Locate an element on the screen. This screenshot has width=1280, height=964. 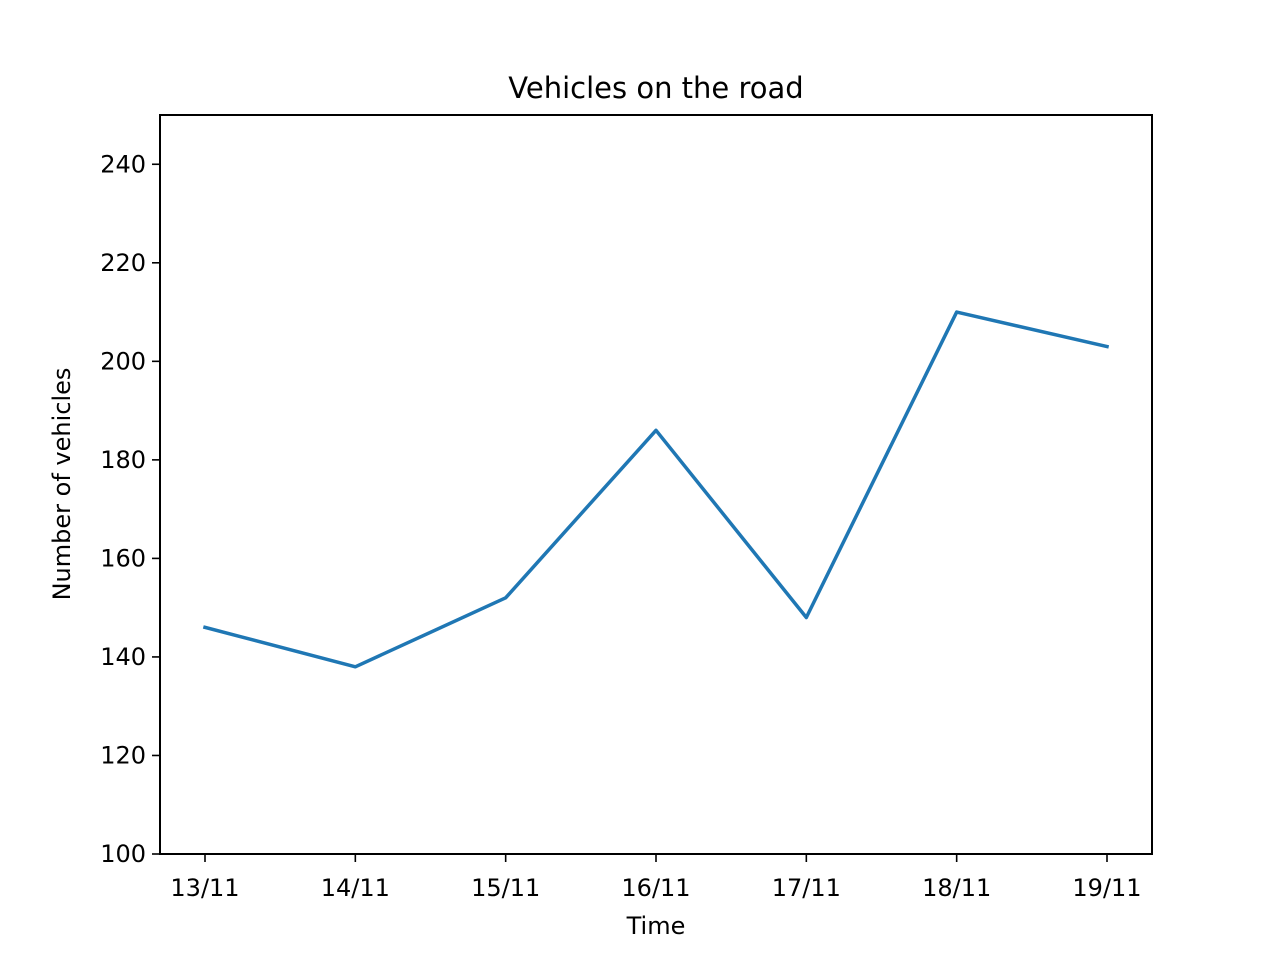
x-tick-label: 14/11 is located at coordinates (355, 888).